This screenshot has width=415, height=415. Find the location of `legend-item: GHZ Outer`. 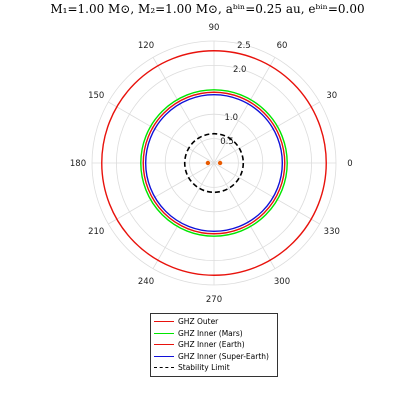

legend-item: GHZ Outer is located at coordinates (214, 322).